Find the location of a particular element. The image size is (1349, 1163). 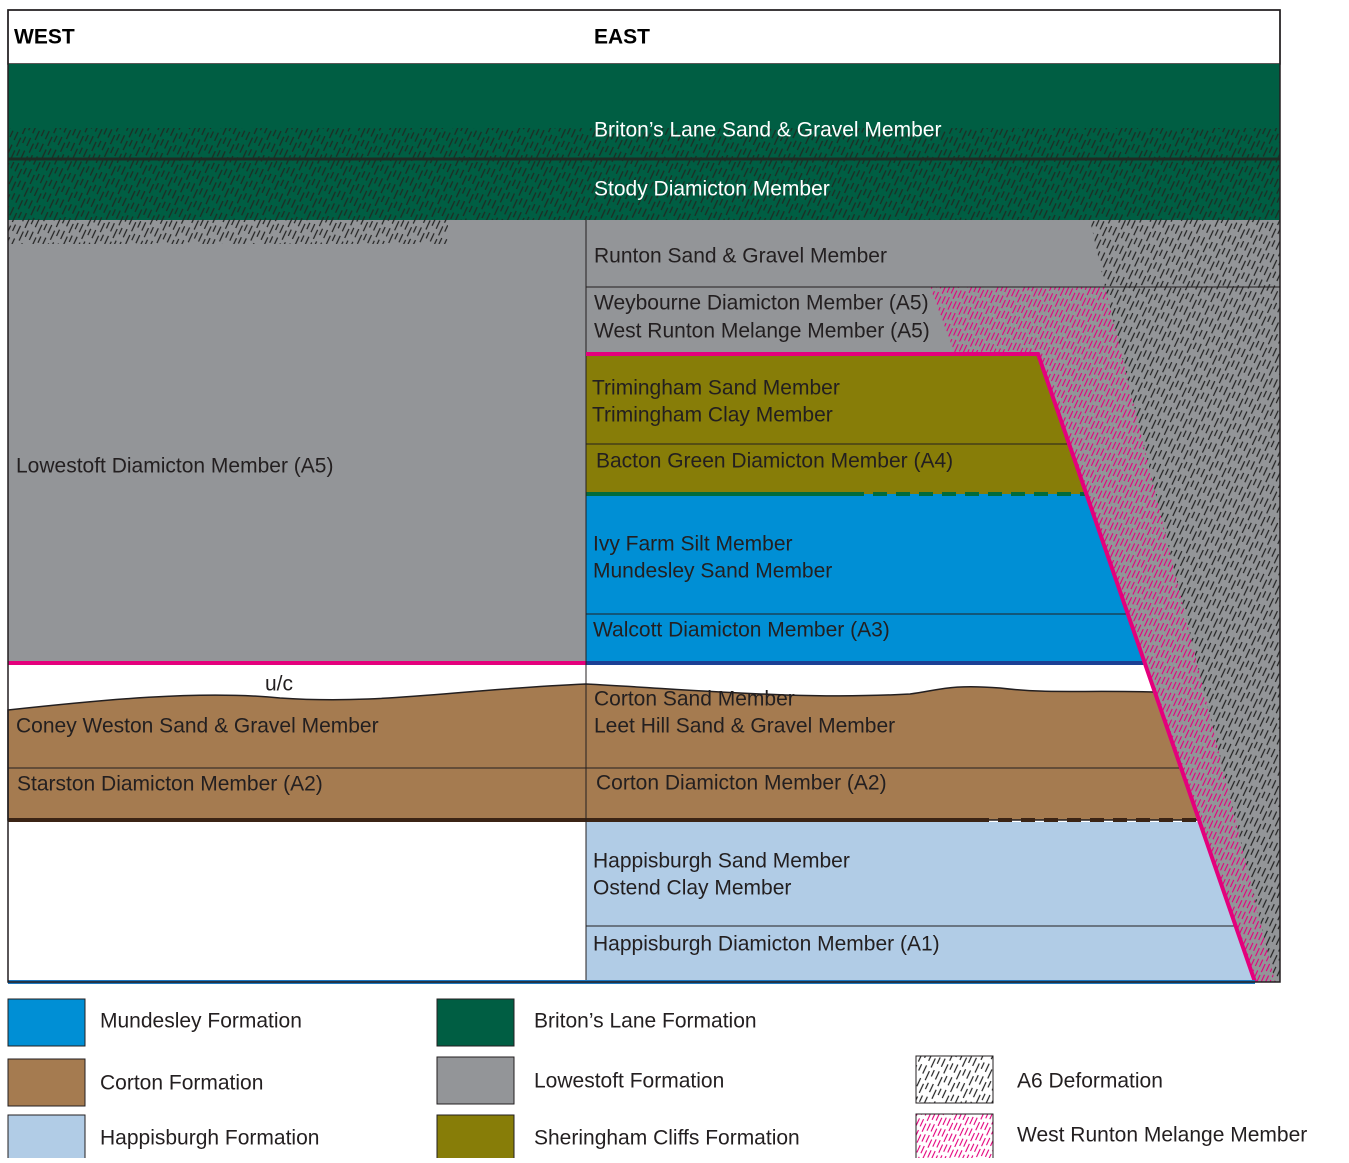

stratum-label: Corton Diamicton Member (A2) is located at coordinates (741, 783).